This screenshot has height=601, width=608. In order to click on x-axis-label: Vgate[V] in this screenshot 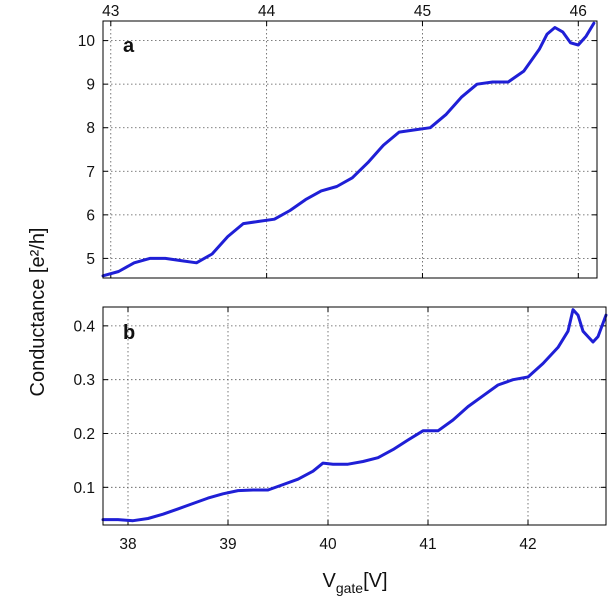, I will do `click(354, 583)`.